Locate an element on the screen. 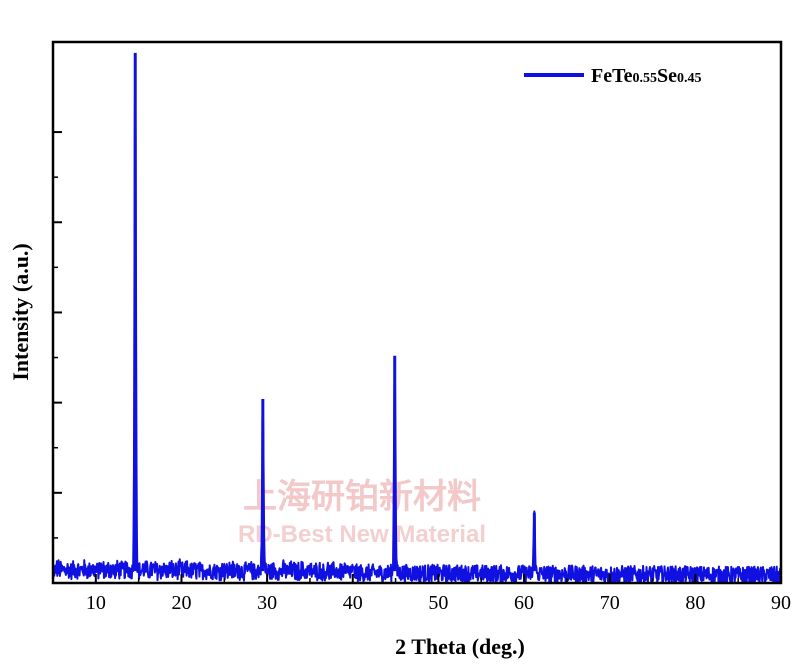  legend-part: FeTe is located at coordinates (612, 76).